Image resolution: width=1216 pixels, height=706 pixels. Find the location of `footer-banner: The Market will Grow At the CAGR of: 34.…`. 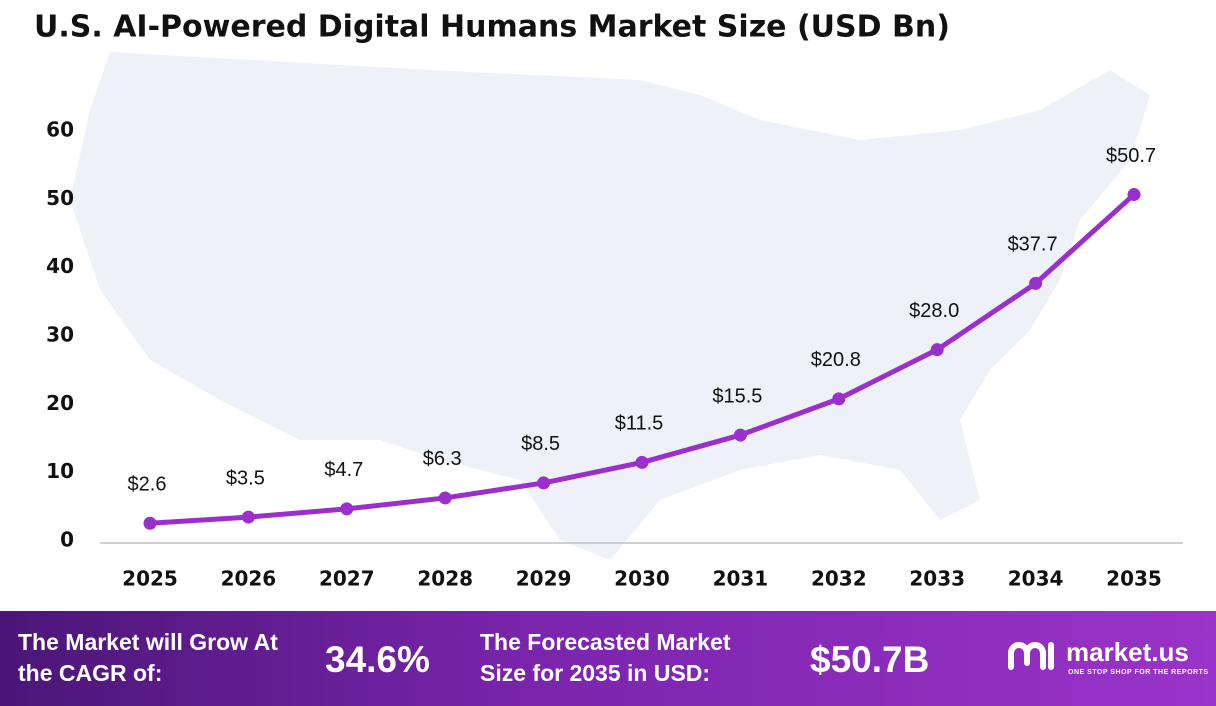

footer-banner: The Market will Grow At the CAGR of: 34.… is located at coordinates (608, 658).